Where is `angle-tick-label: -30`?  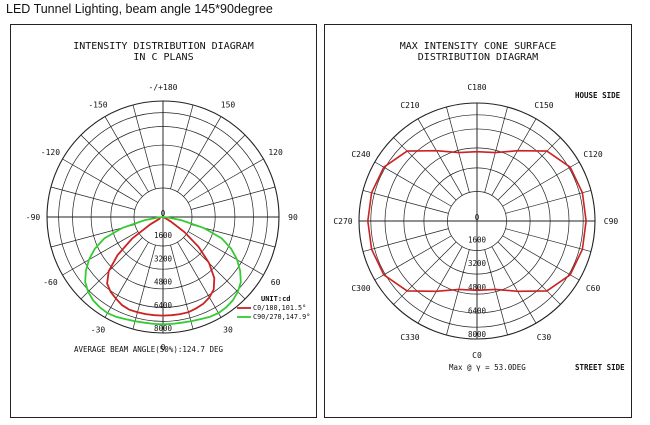
angle-tick-label: -30 is located at coordinates (98, 330).